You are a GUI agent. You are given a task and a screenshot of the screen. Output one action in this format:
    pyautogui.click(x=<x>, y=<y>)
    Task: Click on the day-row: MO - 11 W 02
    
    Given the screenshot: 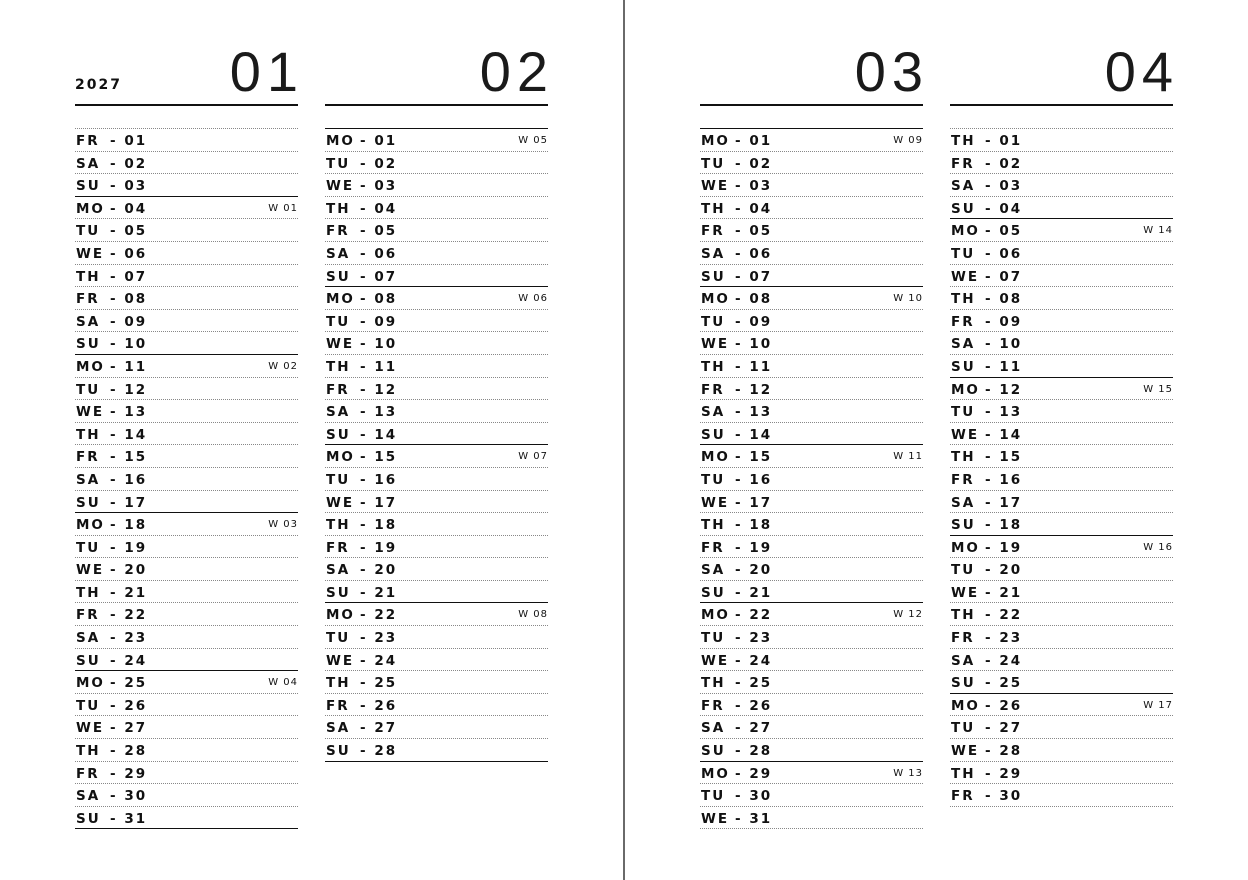 What is the action you would take?
    pyautogui.click(x=186, y=366)
    